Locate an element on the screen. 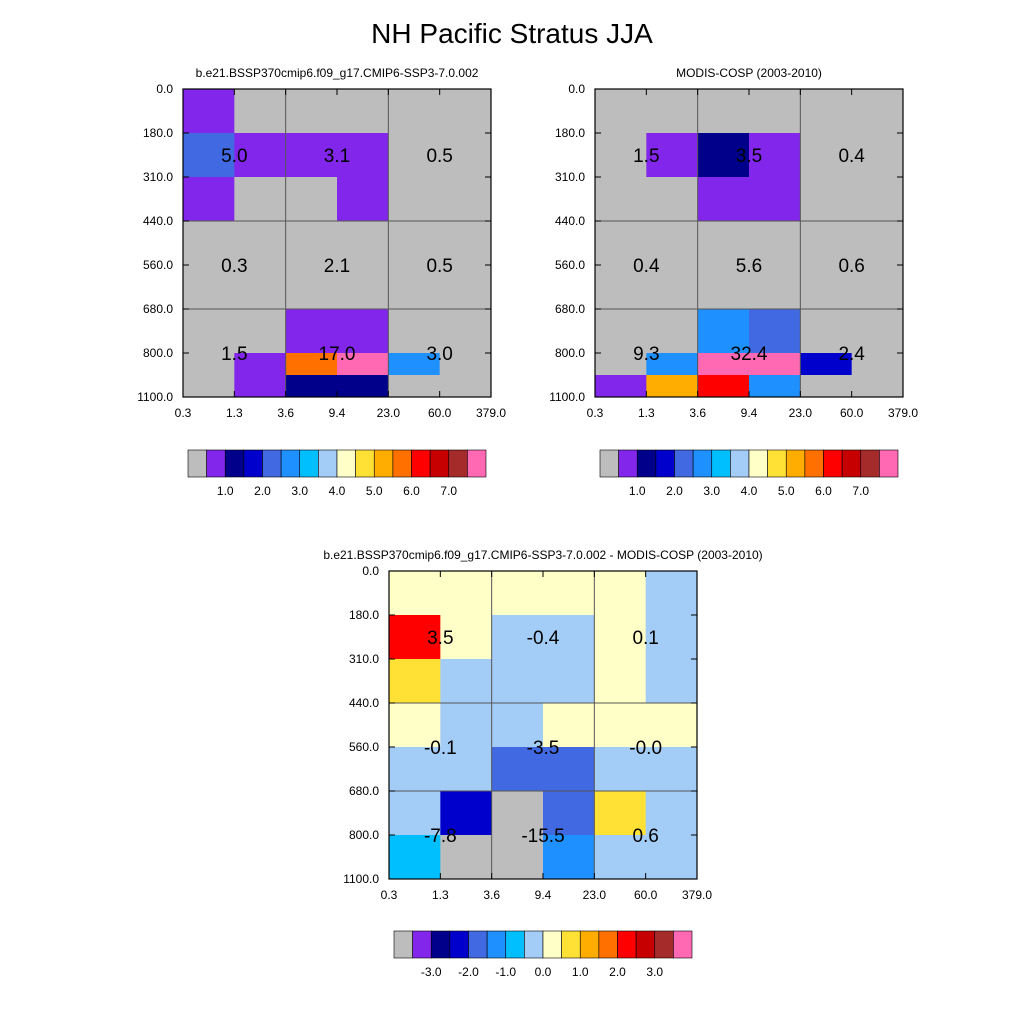 The image size is (1024, 1024). y-tick-label: 800.0 is located at coordinates (570, 353).